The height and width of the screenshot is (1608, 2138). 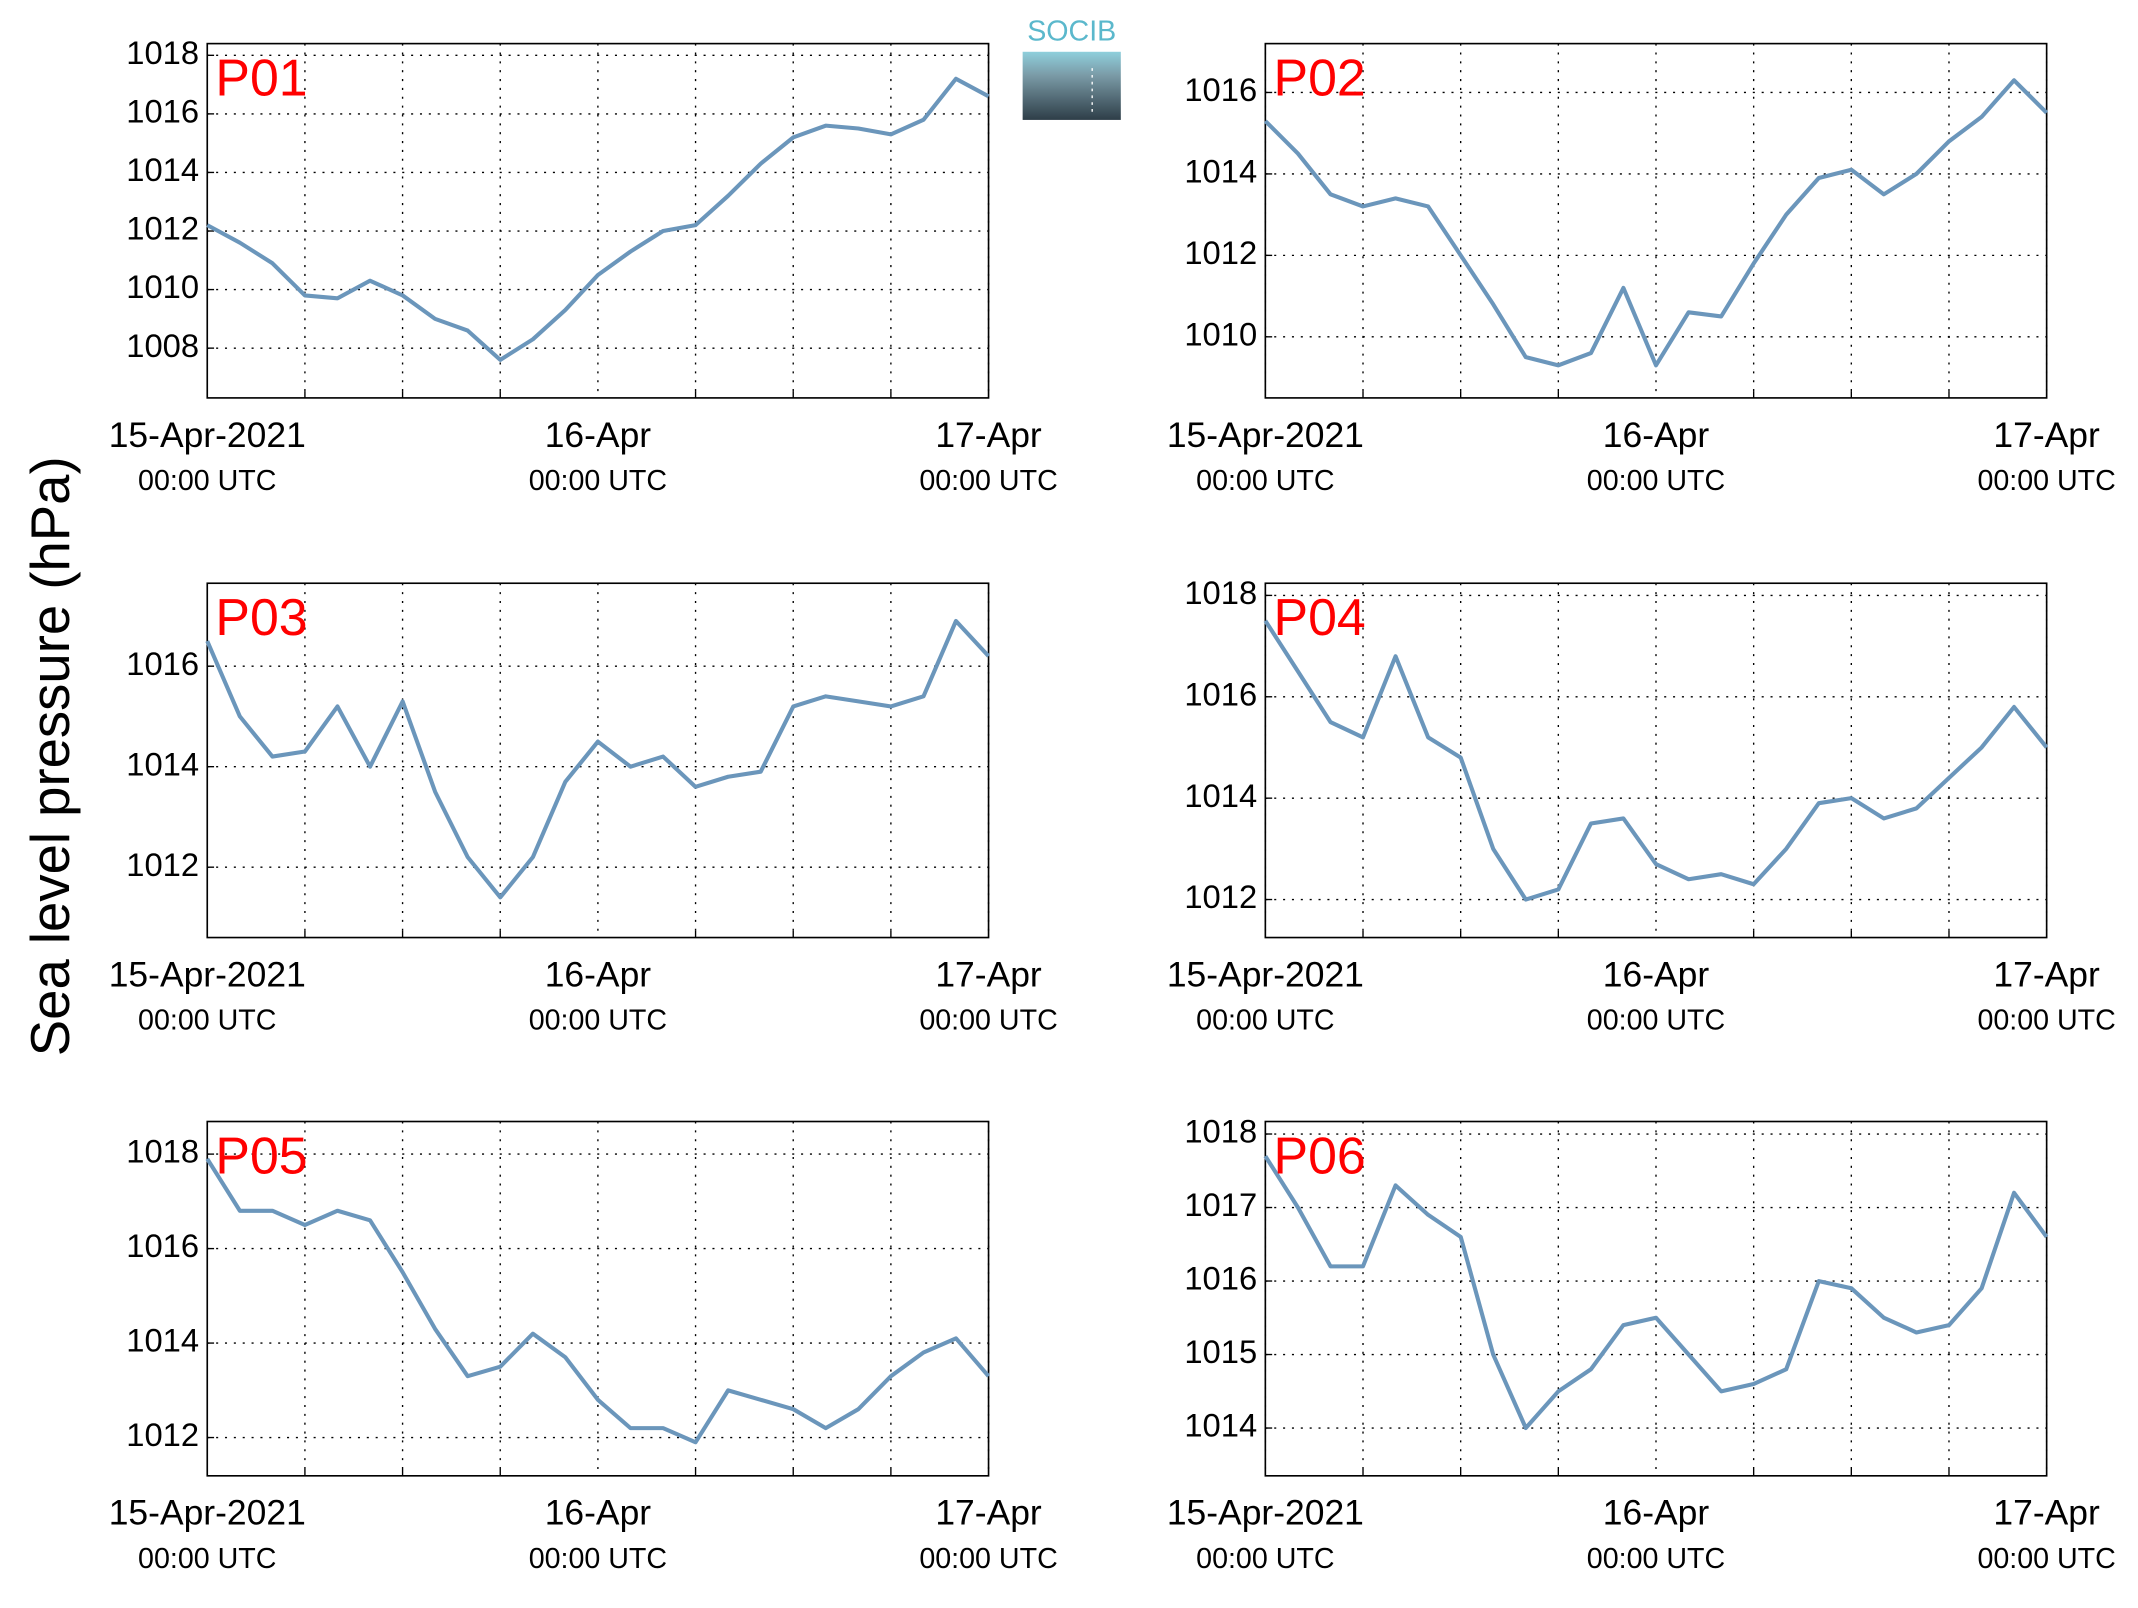 What do you see at coordinates (1320, 77) in the screenshot?
I see `panel-title: P02` at bounding box center [1320, 77].